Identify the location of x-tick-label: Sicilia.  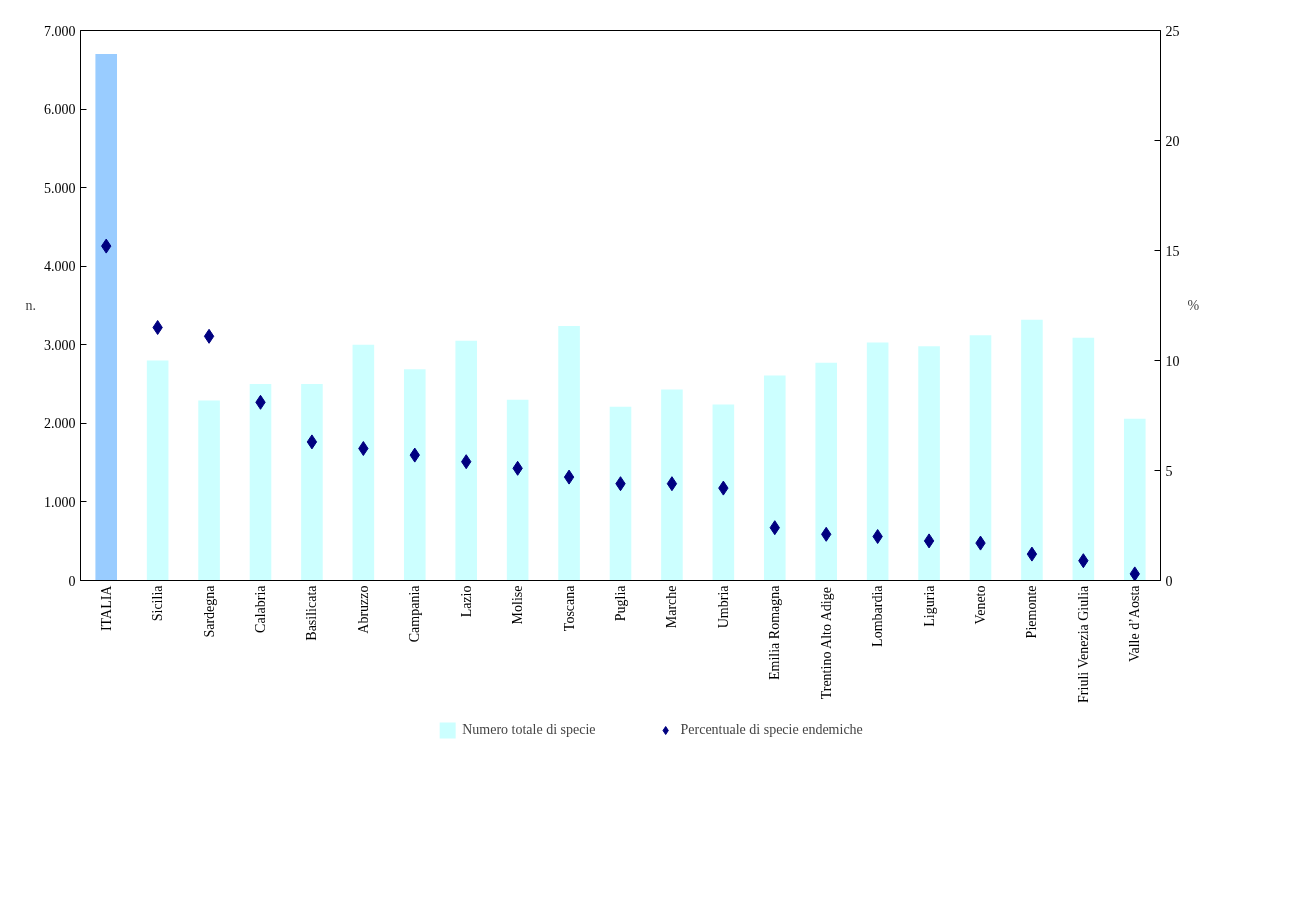
(158, 603).